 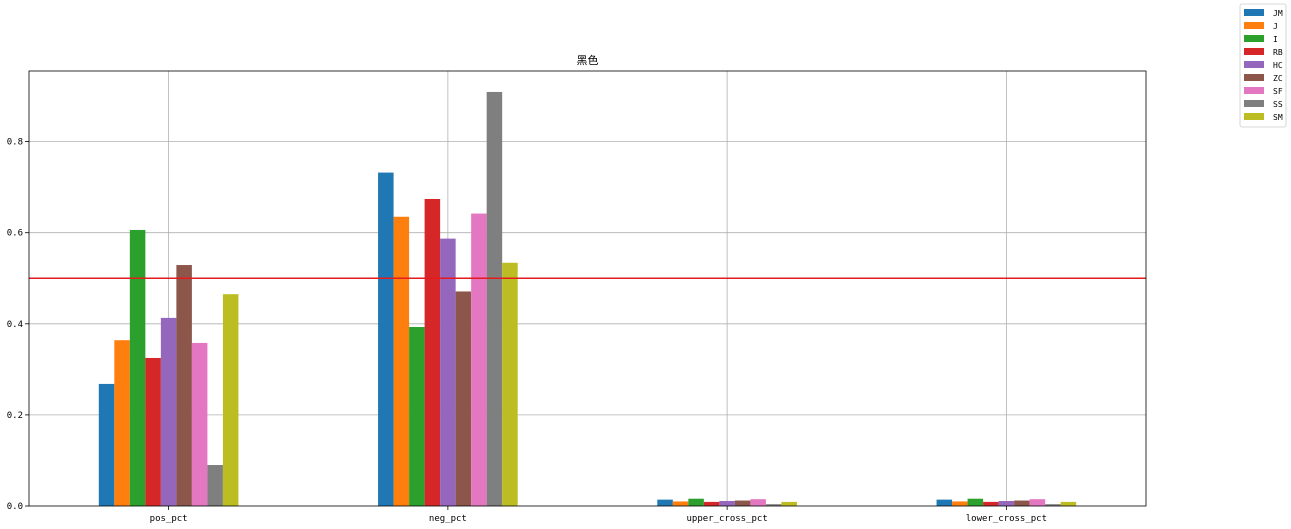 I want to click on bar-J-neg_pct, so click(x=401, y=361).